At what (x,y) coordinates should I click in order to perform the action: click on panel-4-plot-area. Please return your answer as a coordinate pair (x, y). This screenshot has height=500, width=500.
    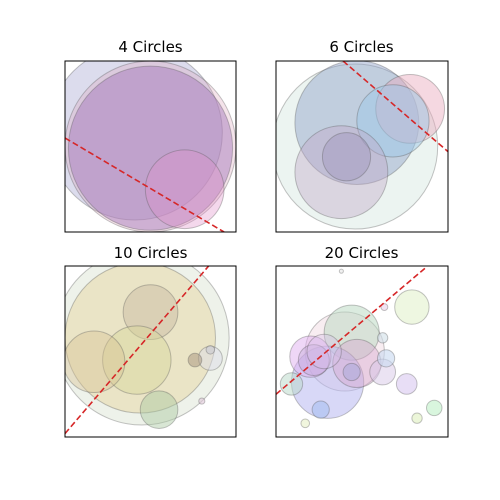
    Looking at the image, I should click on (362, 351).